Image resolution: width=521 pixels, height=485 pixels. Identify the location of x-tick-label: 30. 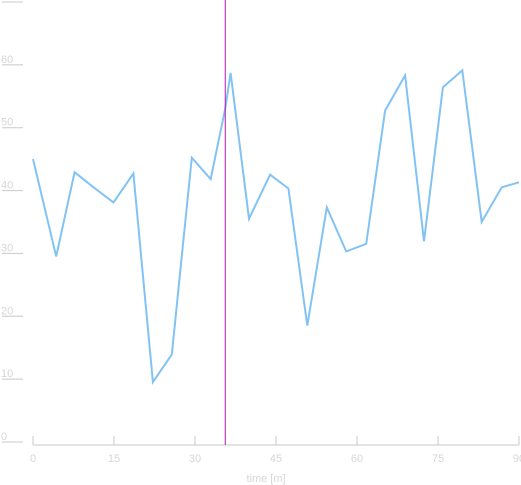
(195, 459).